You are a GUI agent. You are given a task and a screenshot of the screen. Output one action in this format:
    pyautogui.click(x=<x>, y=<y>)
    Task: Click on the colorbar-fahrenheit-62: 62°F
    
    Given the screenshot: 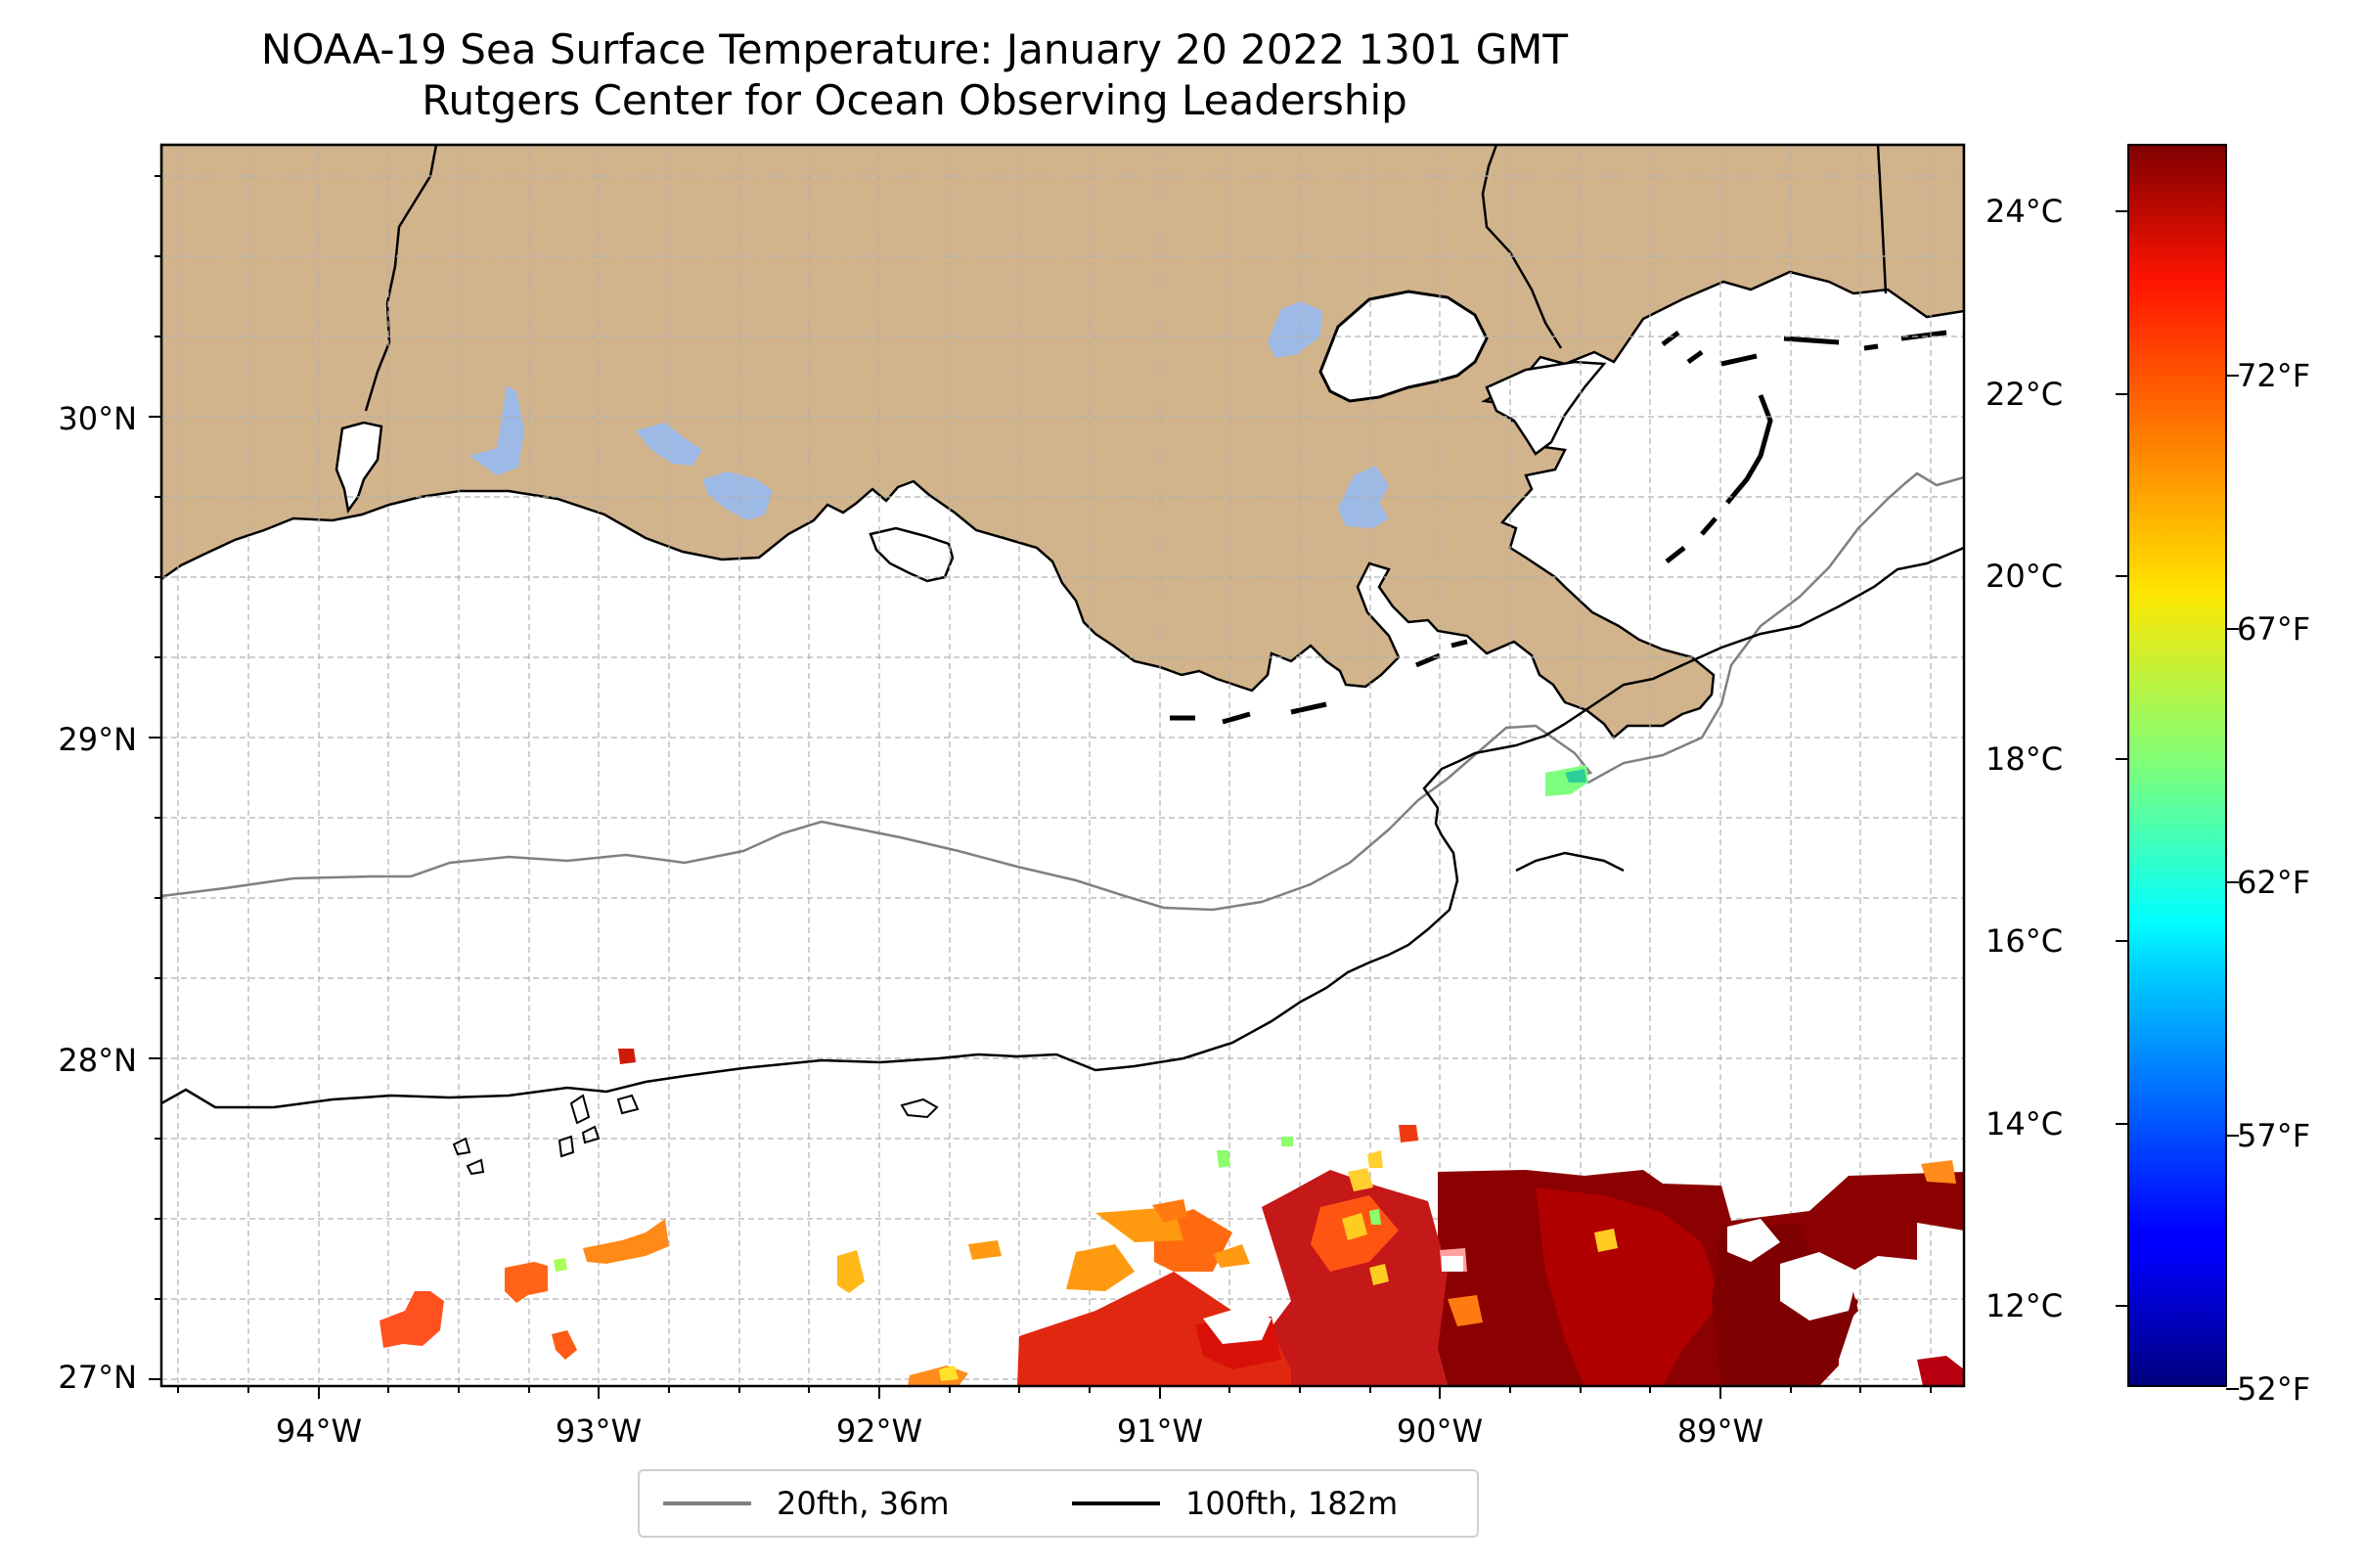 What is the action you would take?
    pyautogui.click(x=2274, y=882)
    